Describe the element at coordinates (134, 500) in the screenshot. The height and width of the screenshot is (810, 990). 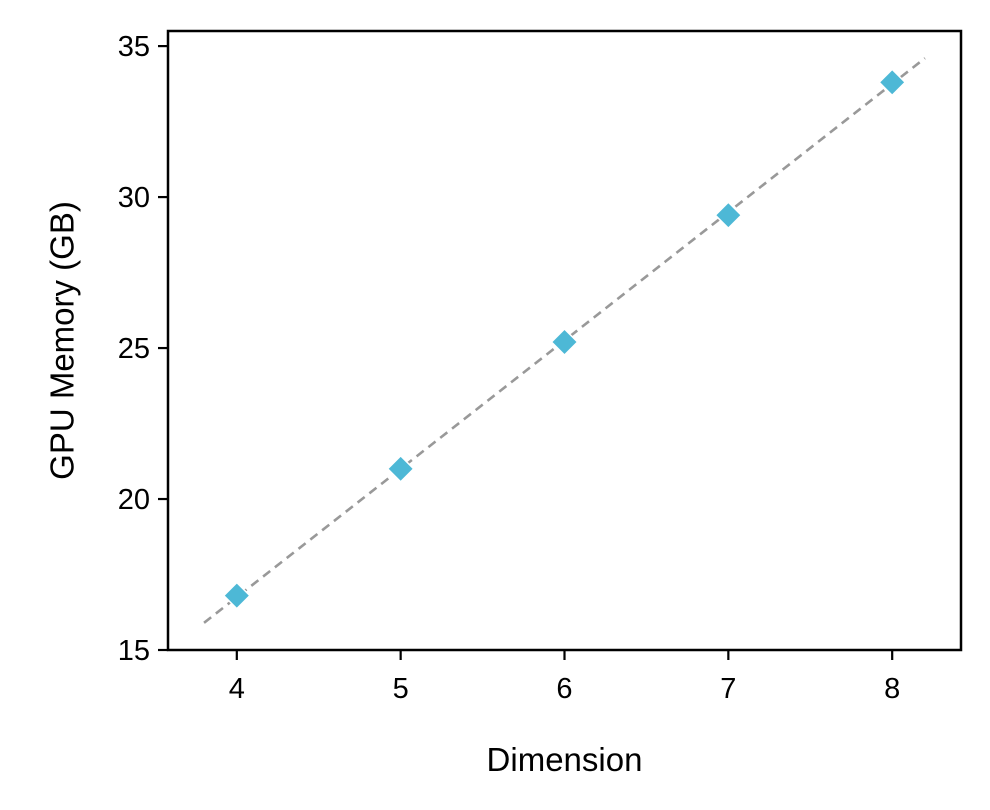
I see `y-tick-label: 20` at that location.